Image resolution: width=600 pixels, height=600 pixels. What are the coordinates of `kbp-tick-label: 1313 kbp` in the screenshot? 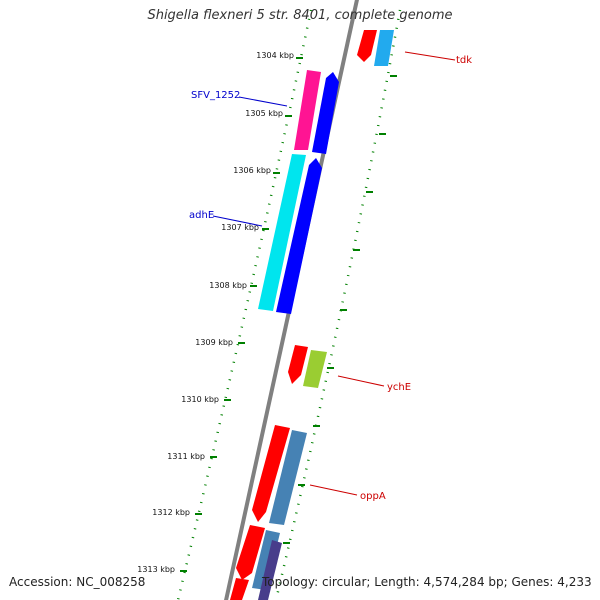 It's located at (156, 569).